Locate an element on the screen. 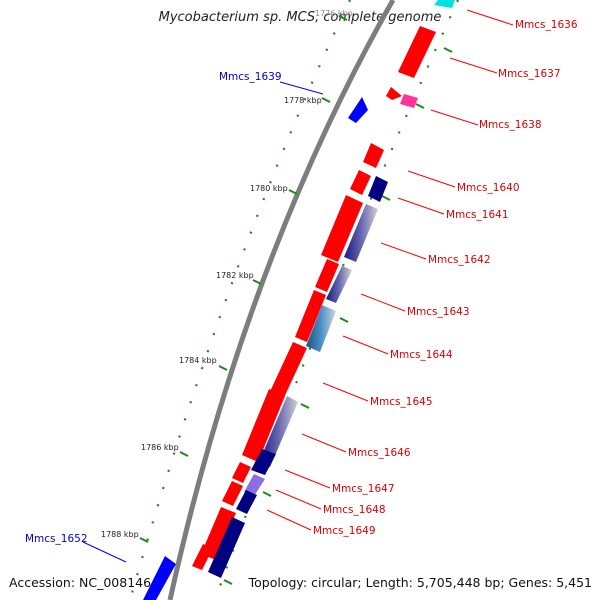 This screenshot has height=600, width=600. gene-label: Mmcs_1646 is located at coordinates (379, 453).